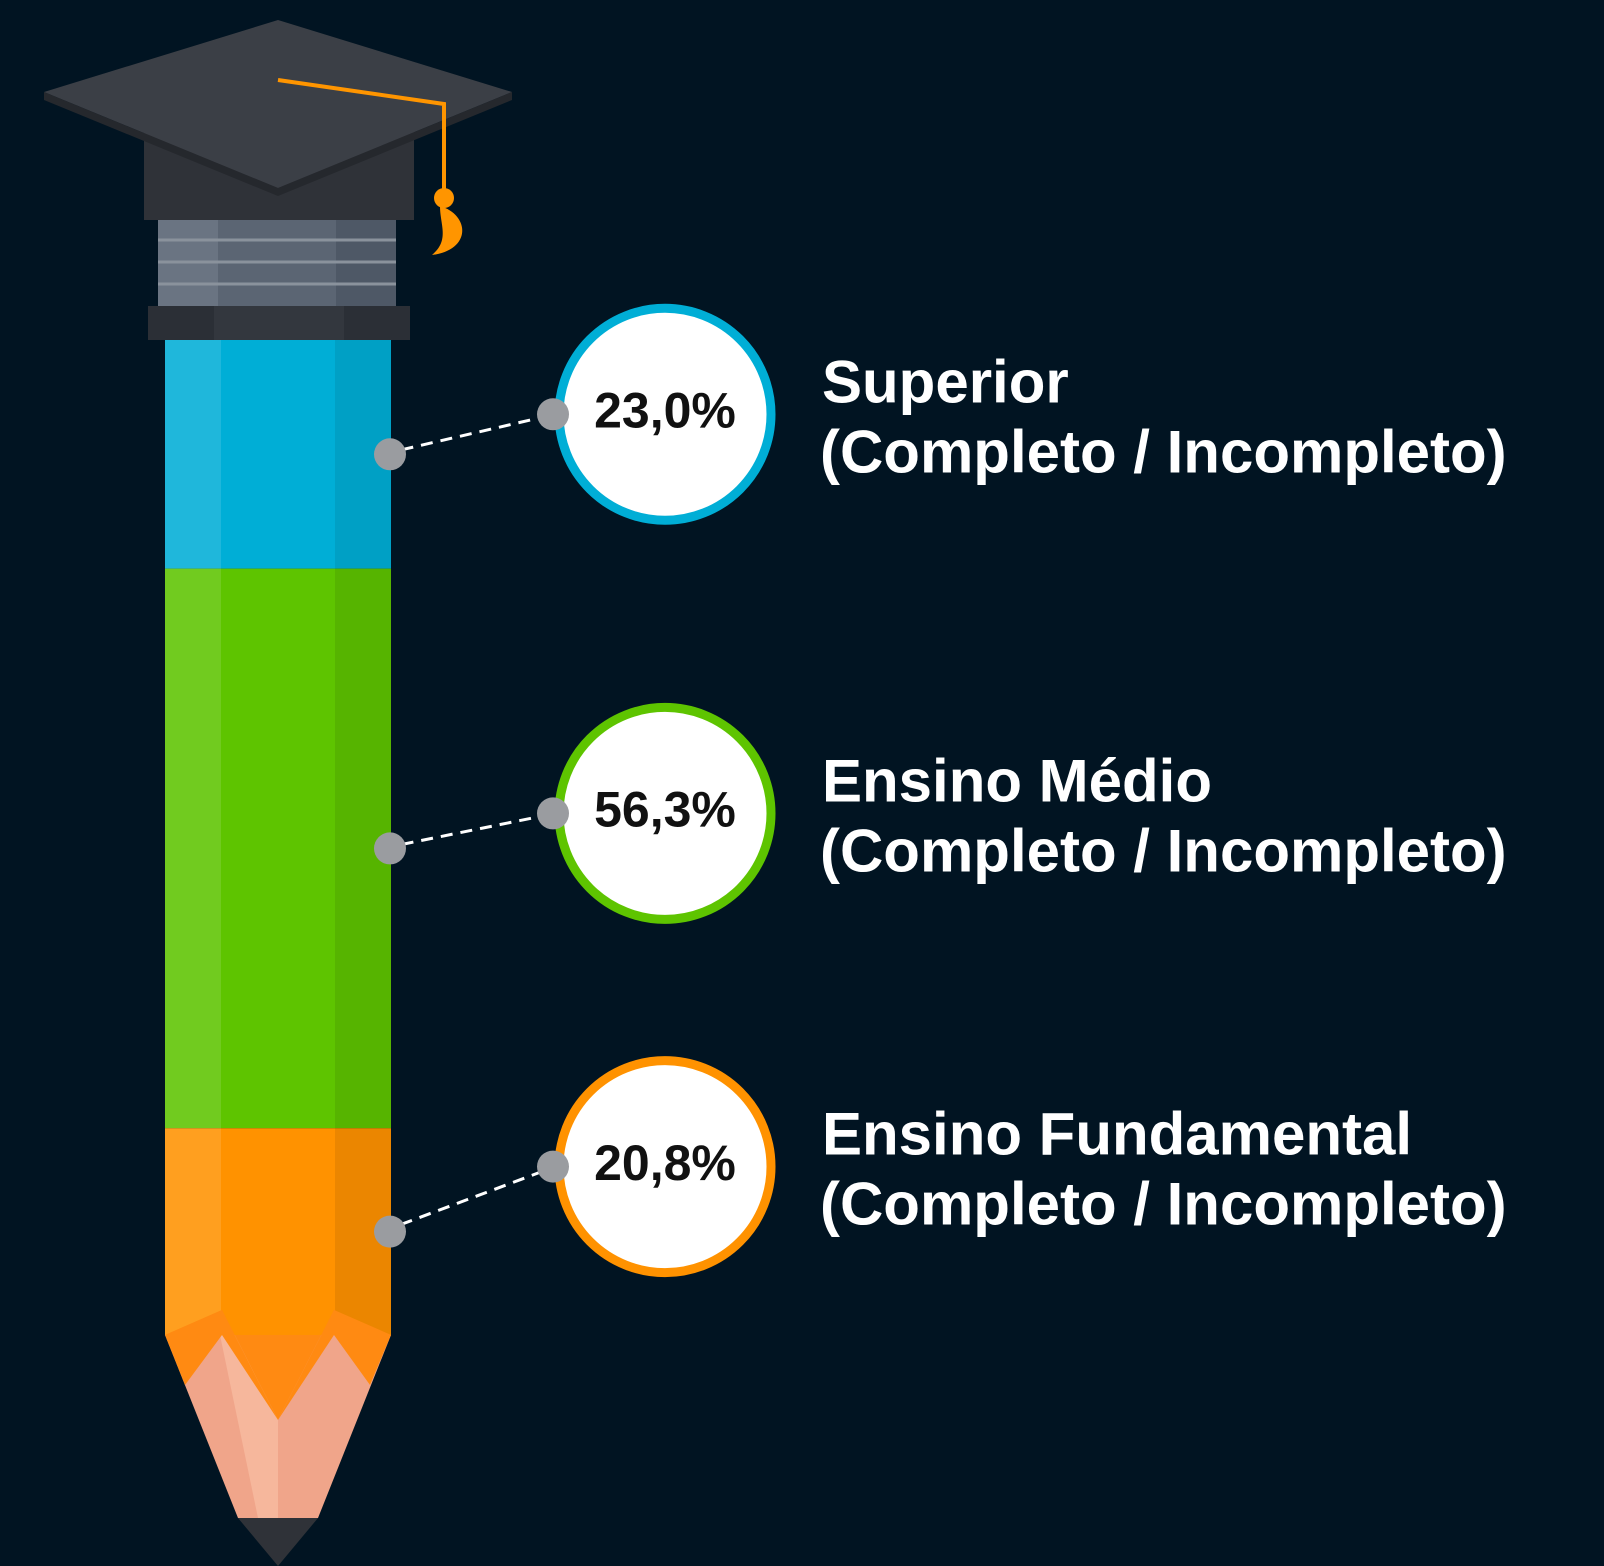  What do you see at coordinates (665, 810) in the screenshot?
I see `value-label: 56,3%` at bounding box center [665, 810].